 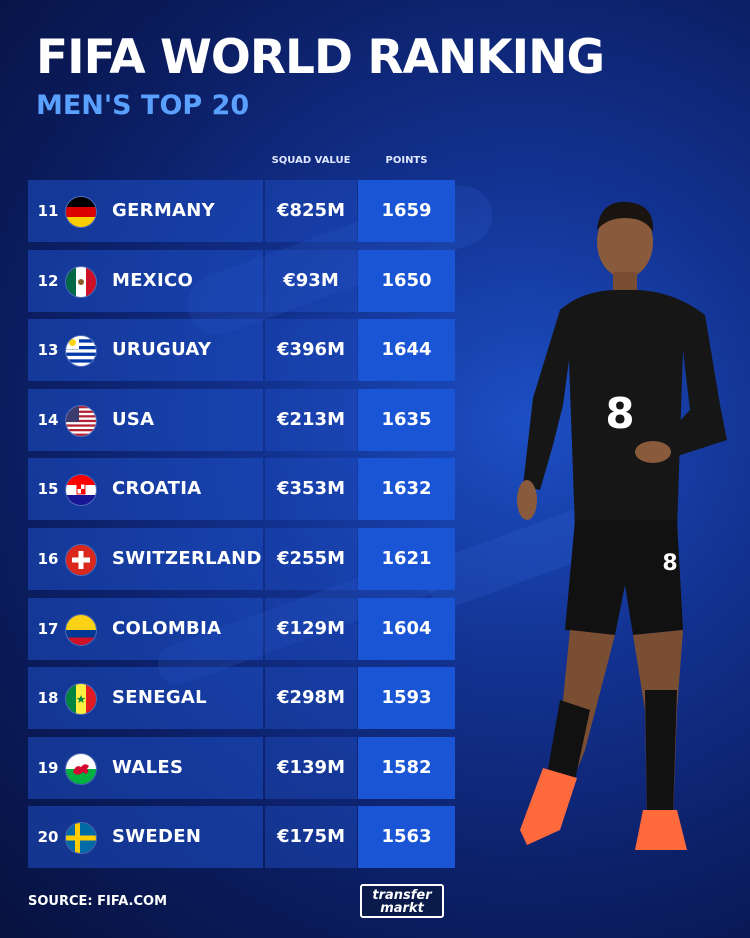 I want to click on switzerland-flag-icon, so click(x=81, y=559).